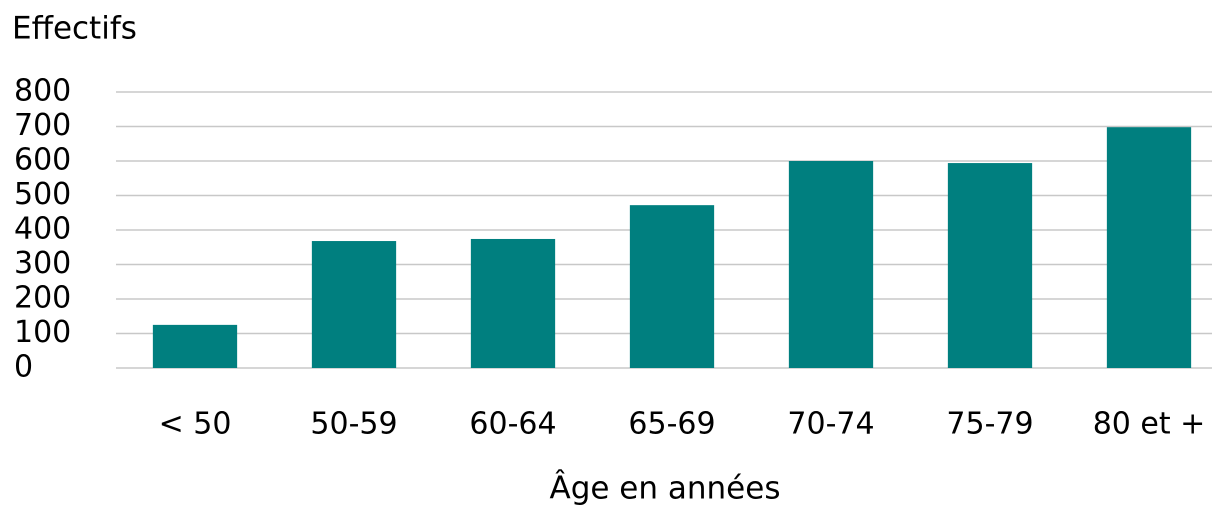  Describe the element at coordinates (671, 424) in the screenshot. I see `x-tick-label: 65-69` at that location.